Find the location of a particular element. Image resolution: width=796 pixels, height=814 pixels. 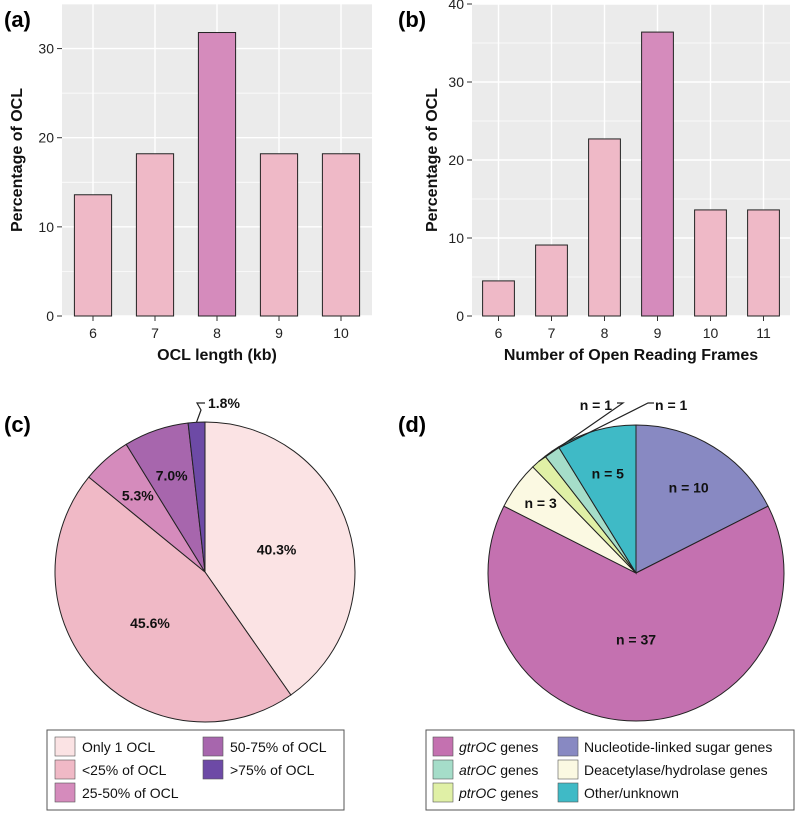

legend-entry: Deacetylase/hydrolase genes is located at coordinates (676, 770).